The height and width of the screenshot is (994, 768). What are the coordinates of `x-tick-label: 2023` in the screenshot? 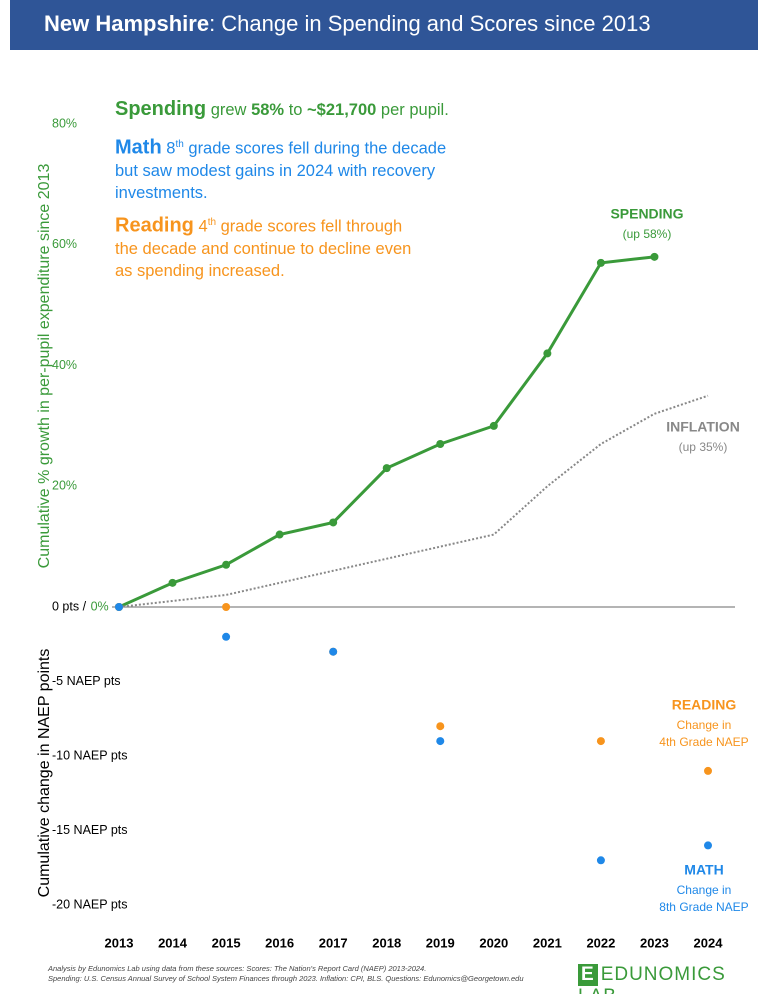 It's located at (654, 942).